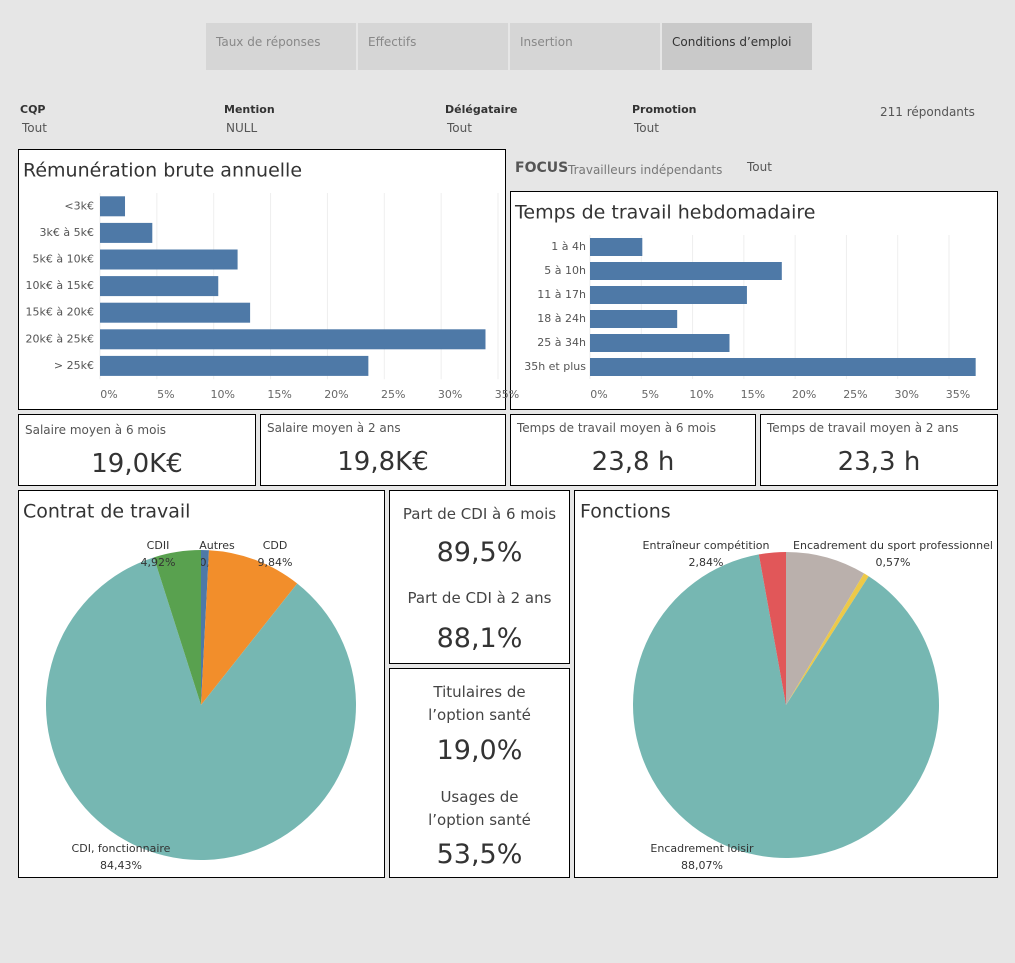  Describe the element at coordinates (759, 167) in the screenshot. I see `focus-value: Tout` at that location.